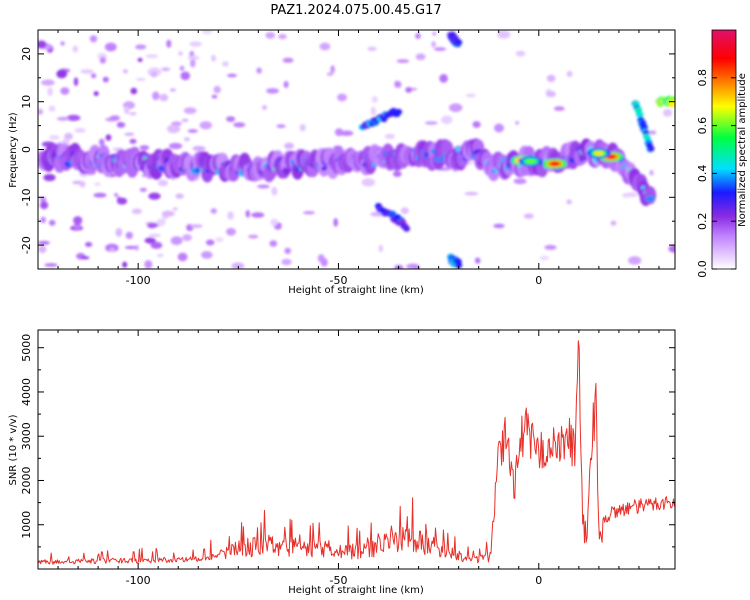 The width and height of the screenshot is (750, 600). I want to click on colorbar-tick-label: 0.8, so click(702, 78).